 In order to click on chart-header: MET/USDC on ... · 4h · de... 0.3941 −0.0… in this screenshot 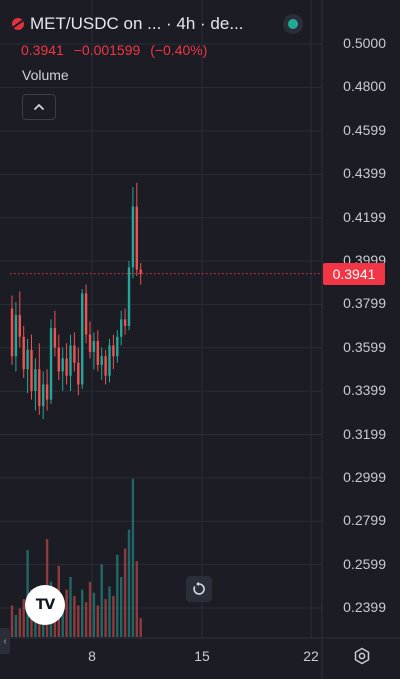, I will do `click(160, 50)`.